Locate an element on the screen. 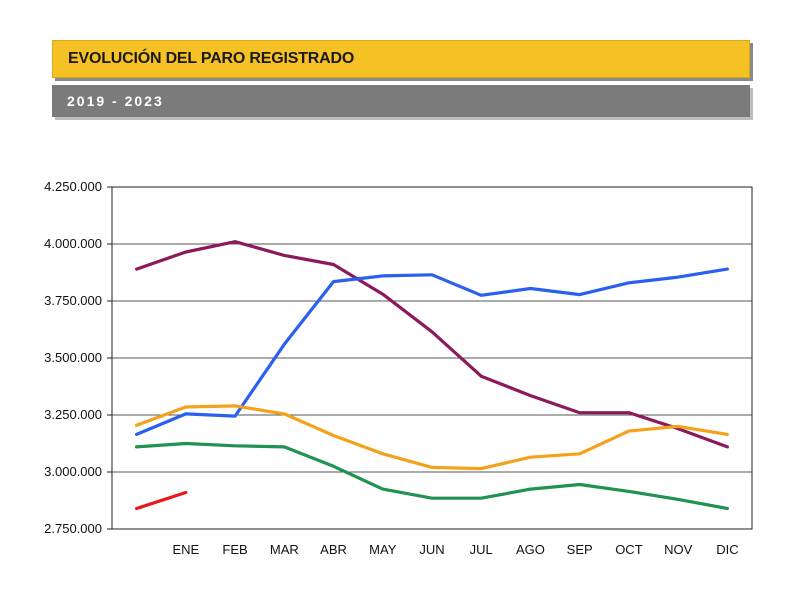 This screenshot has height=600, width=800. y-tick-label: 3.500.000 is located at coordinates (73, 357).